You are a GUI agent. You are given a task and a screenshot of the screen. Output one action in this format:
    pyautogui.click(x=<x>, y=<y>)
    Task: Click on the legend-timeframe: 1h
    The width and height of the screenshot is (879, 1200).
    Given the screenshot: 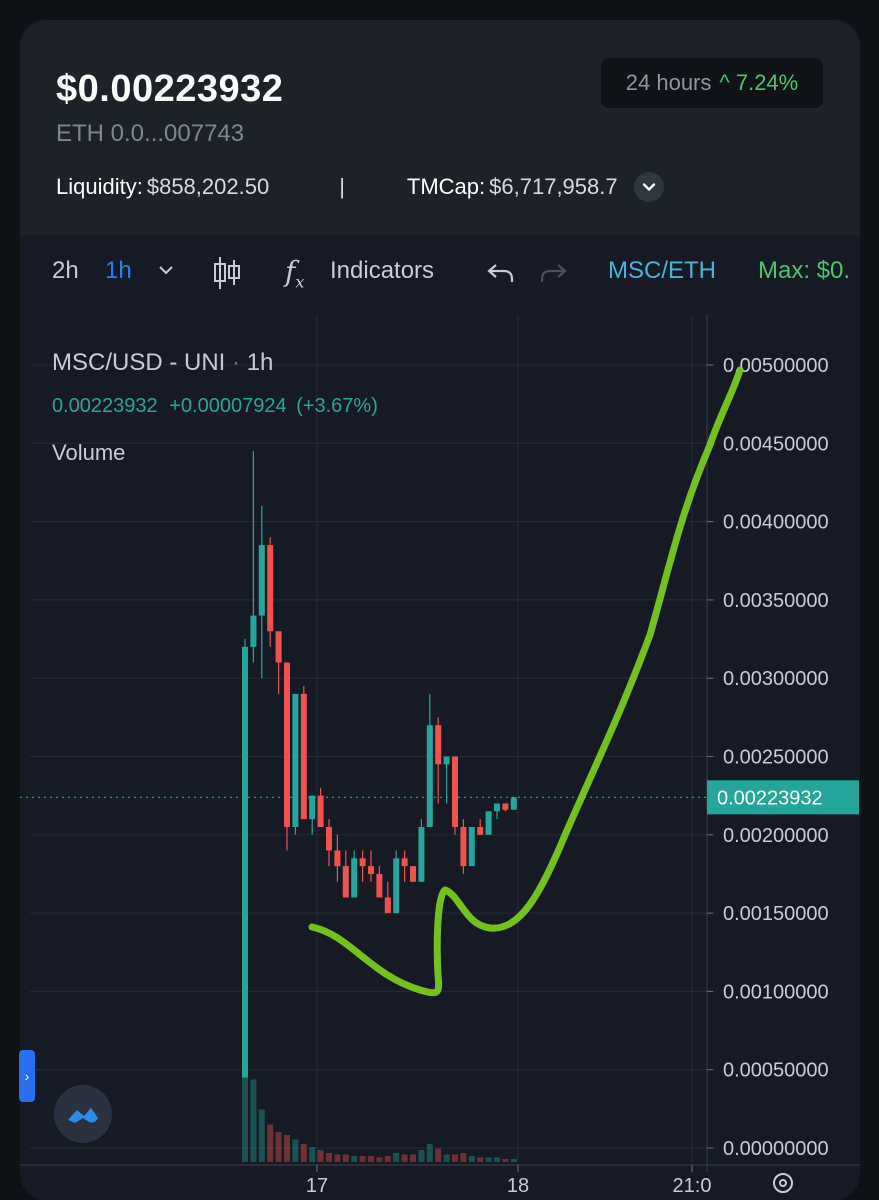 What is the action you would take?
    pyautogui.click(x=260, y=362)
    